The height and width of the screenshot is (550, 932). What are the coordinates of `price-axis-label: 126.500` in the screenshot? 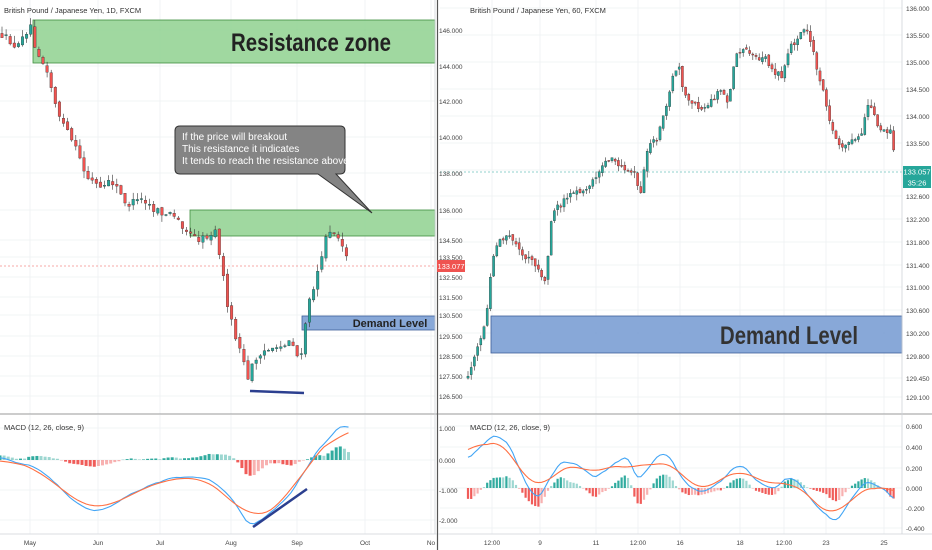 It's located at (451, 397).